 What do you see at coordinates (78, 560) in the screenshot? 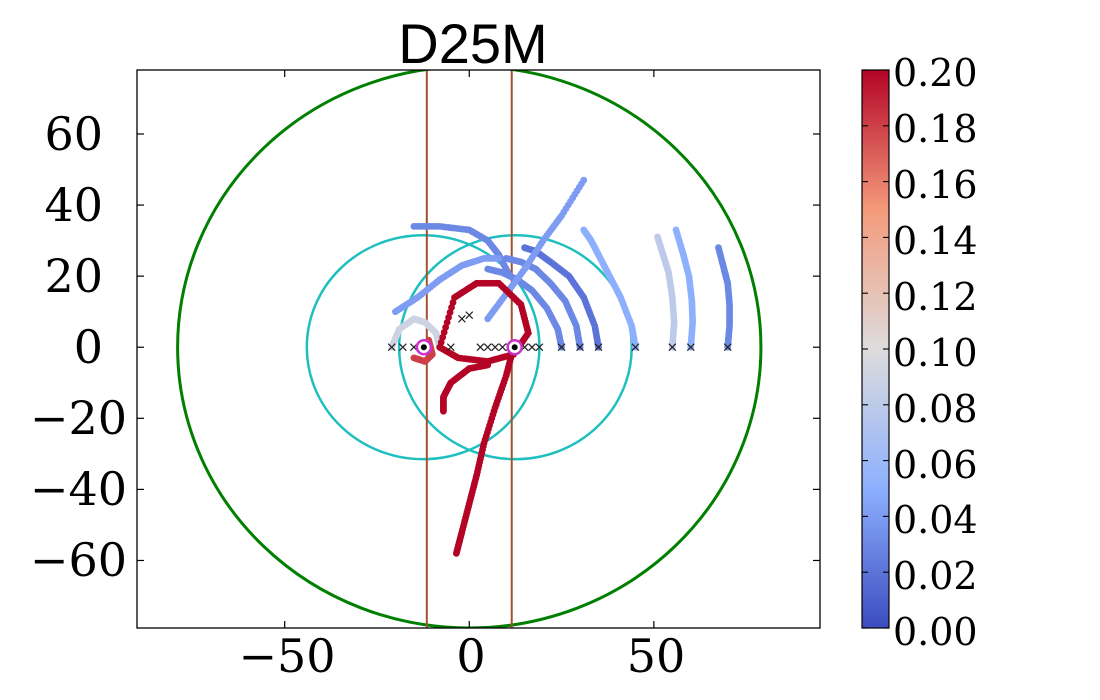
I see `y-tick-label: −60` at bounding box center [78, 560].